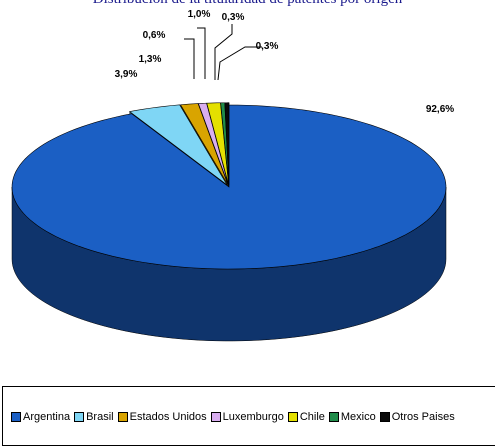 Image resolution: width=495 pixels, height=446 pixels. I want to click on legend-swatch-mexico, so click(333, 417).